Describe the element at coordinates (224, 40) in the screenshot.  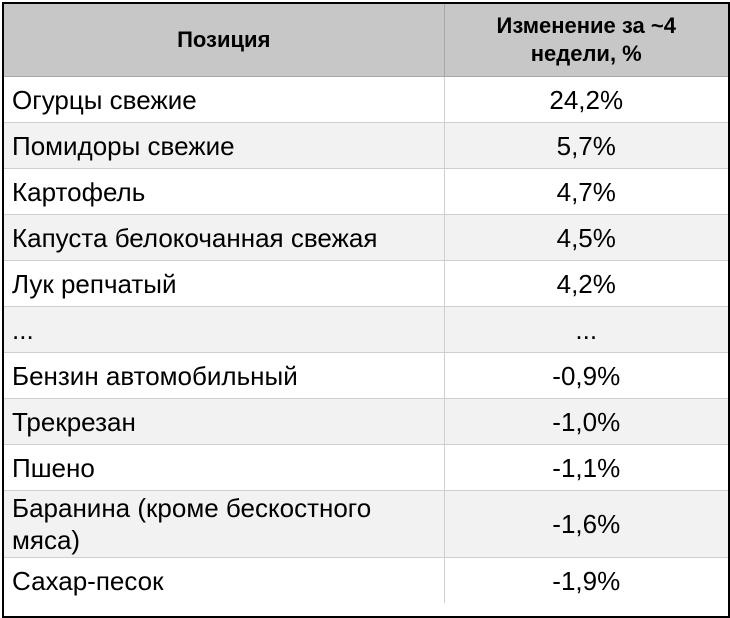
I see `header-position: Позиция` at that location.